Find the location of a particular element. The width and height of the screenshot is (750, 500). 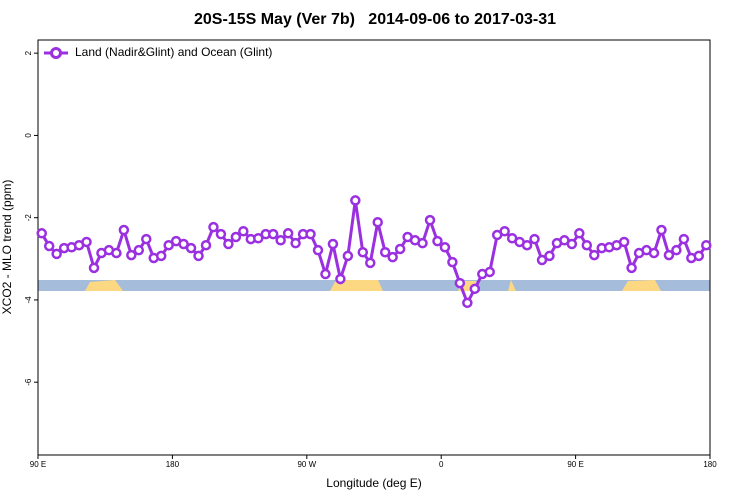

legend-marker is located at coordinates (56, 53).